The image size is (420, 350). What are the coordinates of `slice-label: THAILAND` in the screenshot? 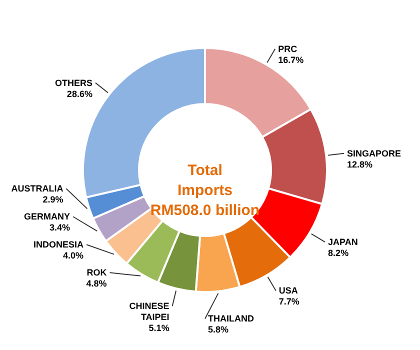 It's located at (231, 319).